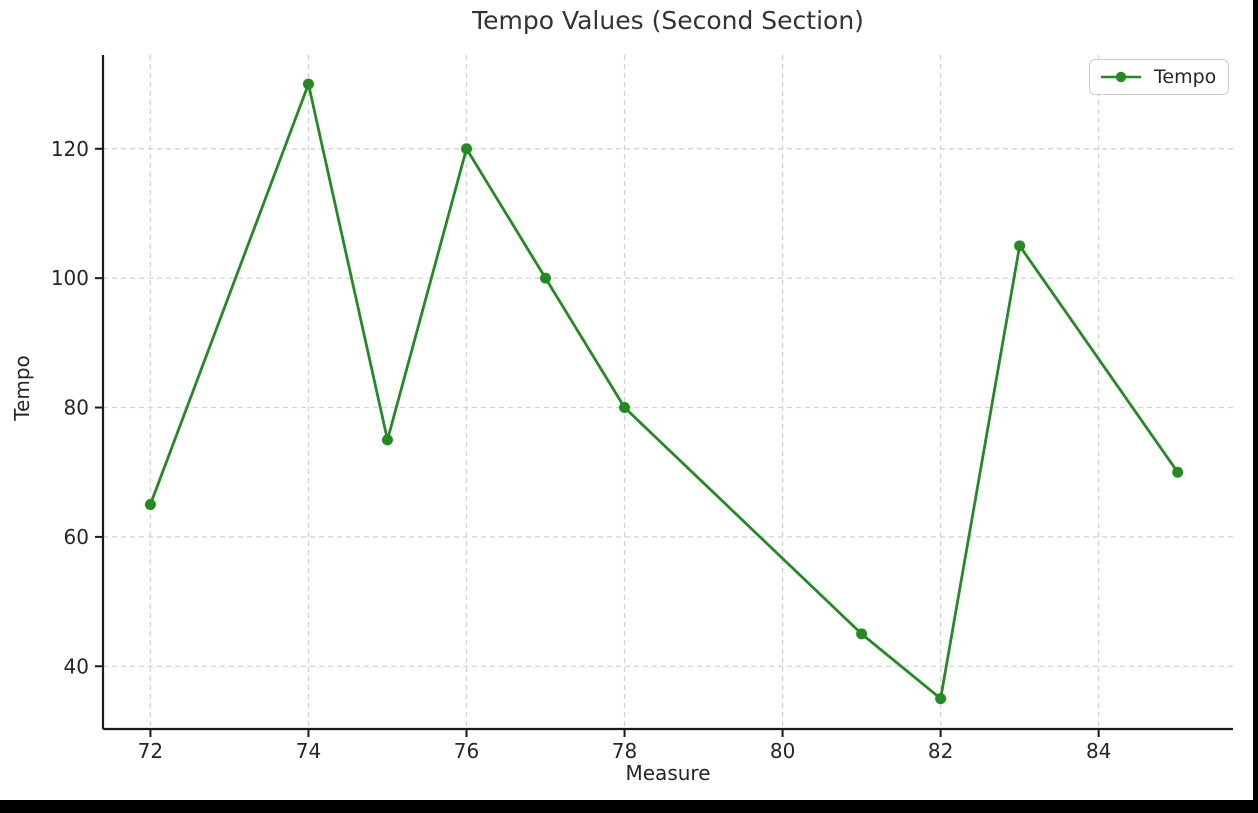 This screenshot has height=813, width=1258. What do you see at coordinates (70, 149) in the screenshot?
I see `y-tick-label: 120` at bounding box center [70, 149].